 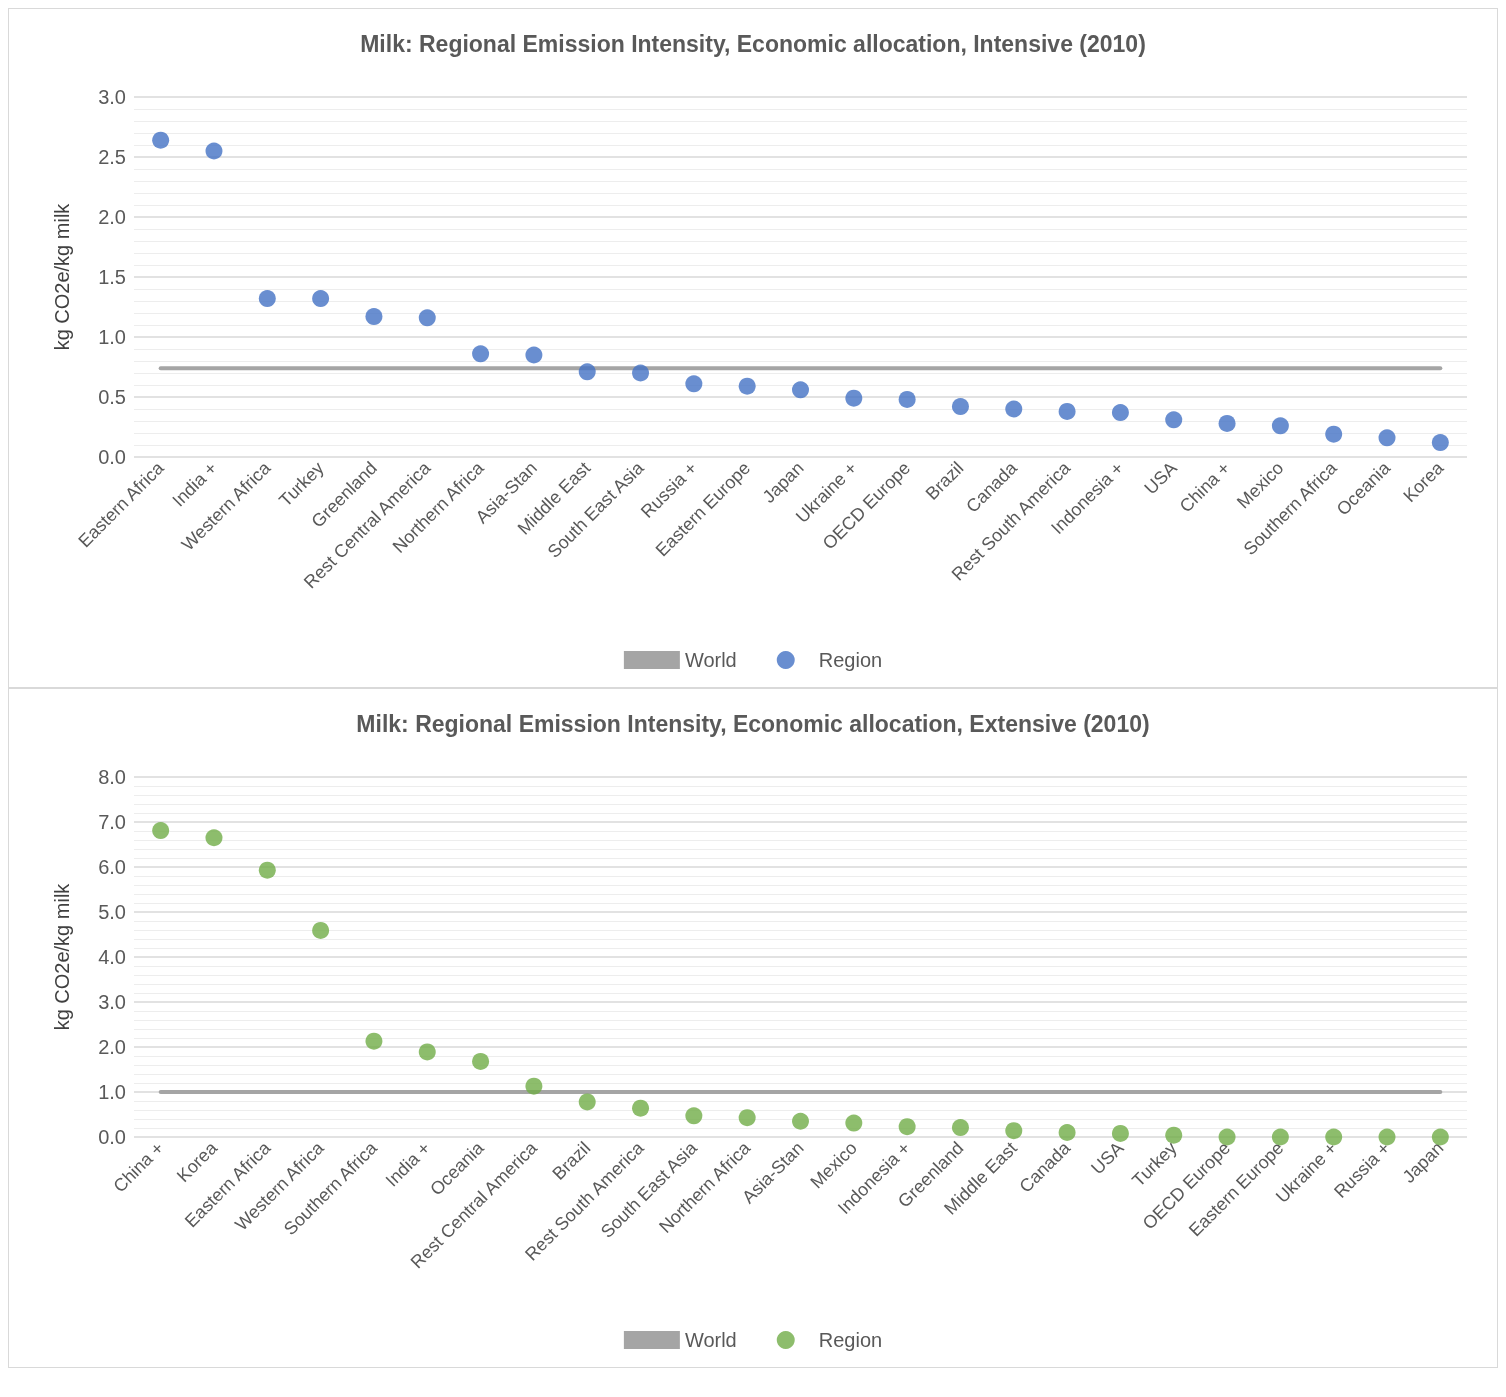 What do you see at coordinates (112, 397) in the screenshot?
I see `y-tick-label: 0.5` at bounding box center [112, 397].